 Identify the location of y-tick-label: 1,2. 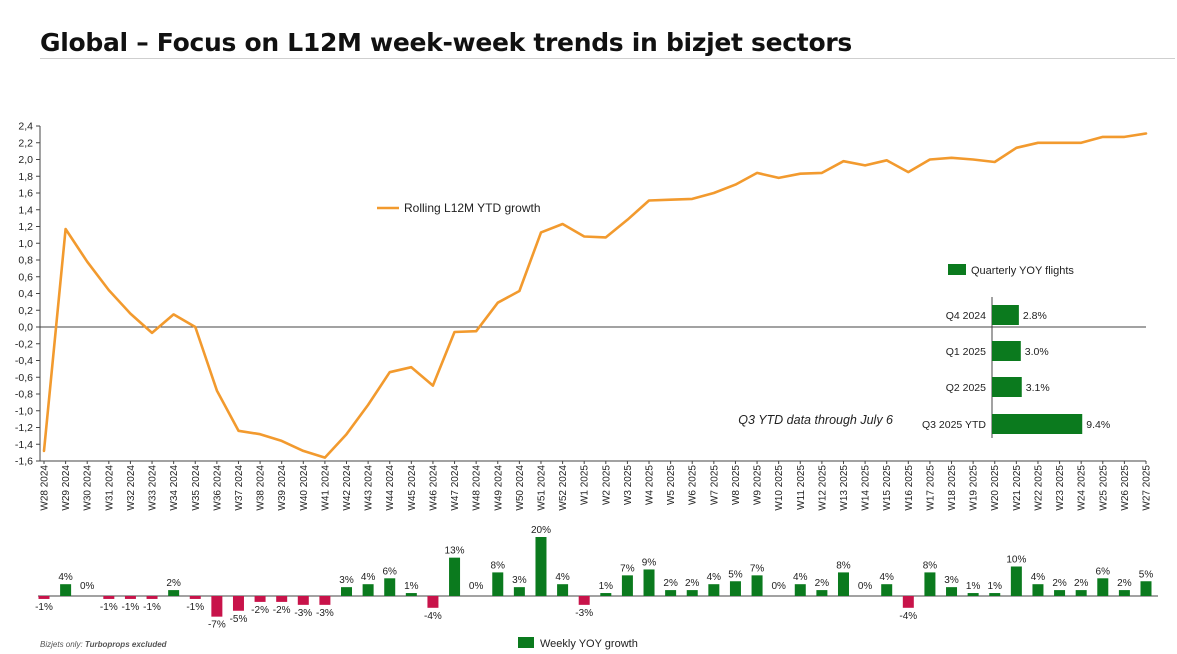
(25, 227).